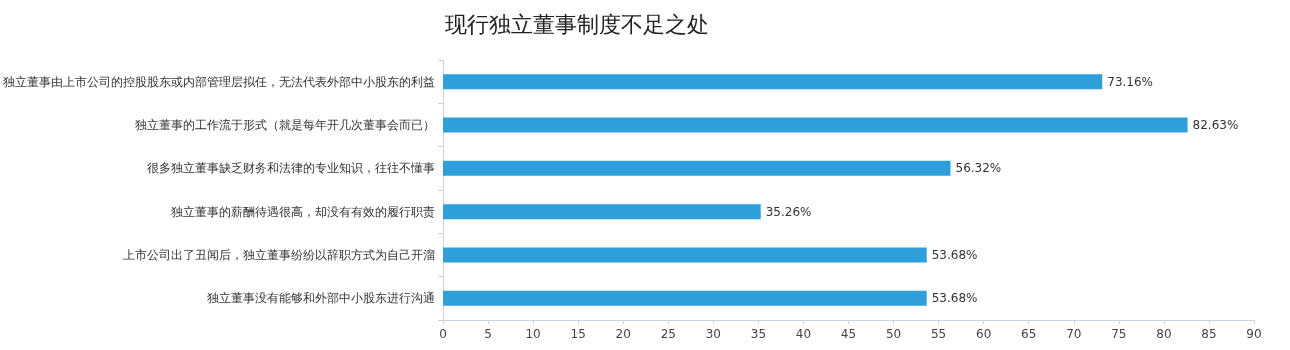  Describe the element at coordinates (758, 334) in the screenshot. I see `x-tick-label: 35` at that location.